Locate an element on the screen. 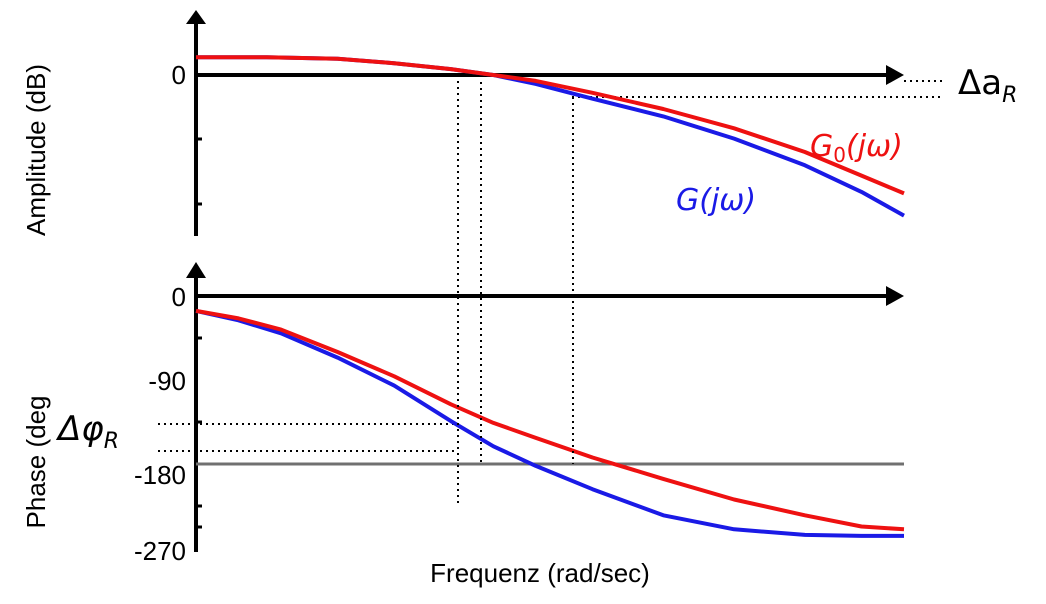  phase-y-axis-arrow is located at coordinates (196, 270).